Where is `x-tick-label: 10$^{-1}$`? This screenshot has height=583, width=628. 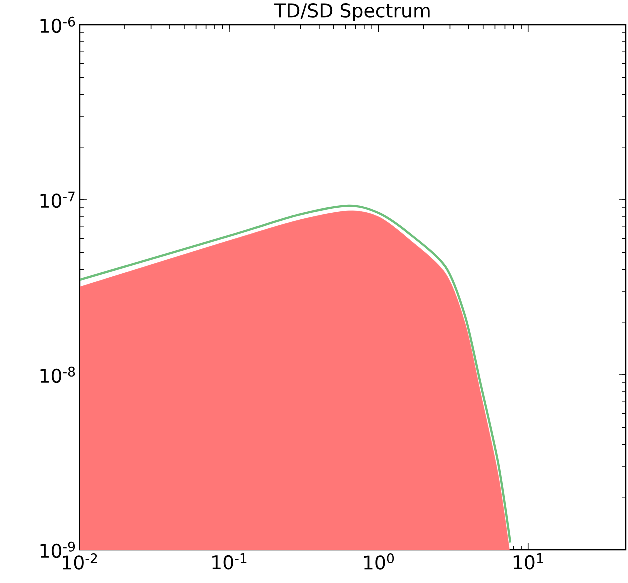 x-tick-label: 10$^{-1}$ is located at coordinates (229, 562).